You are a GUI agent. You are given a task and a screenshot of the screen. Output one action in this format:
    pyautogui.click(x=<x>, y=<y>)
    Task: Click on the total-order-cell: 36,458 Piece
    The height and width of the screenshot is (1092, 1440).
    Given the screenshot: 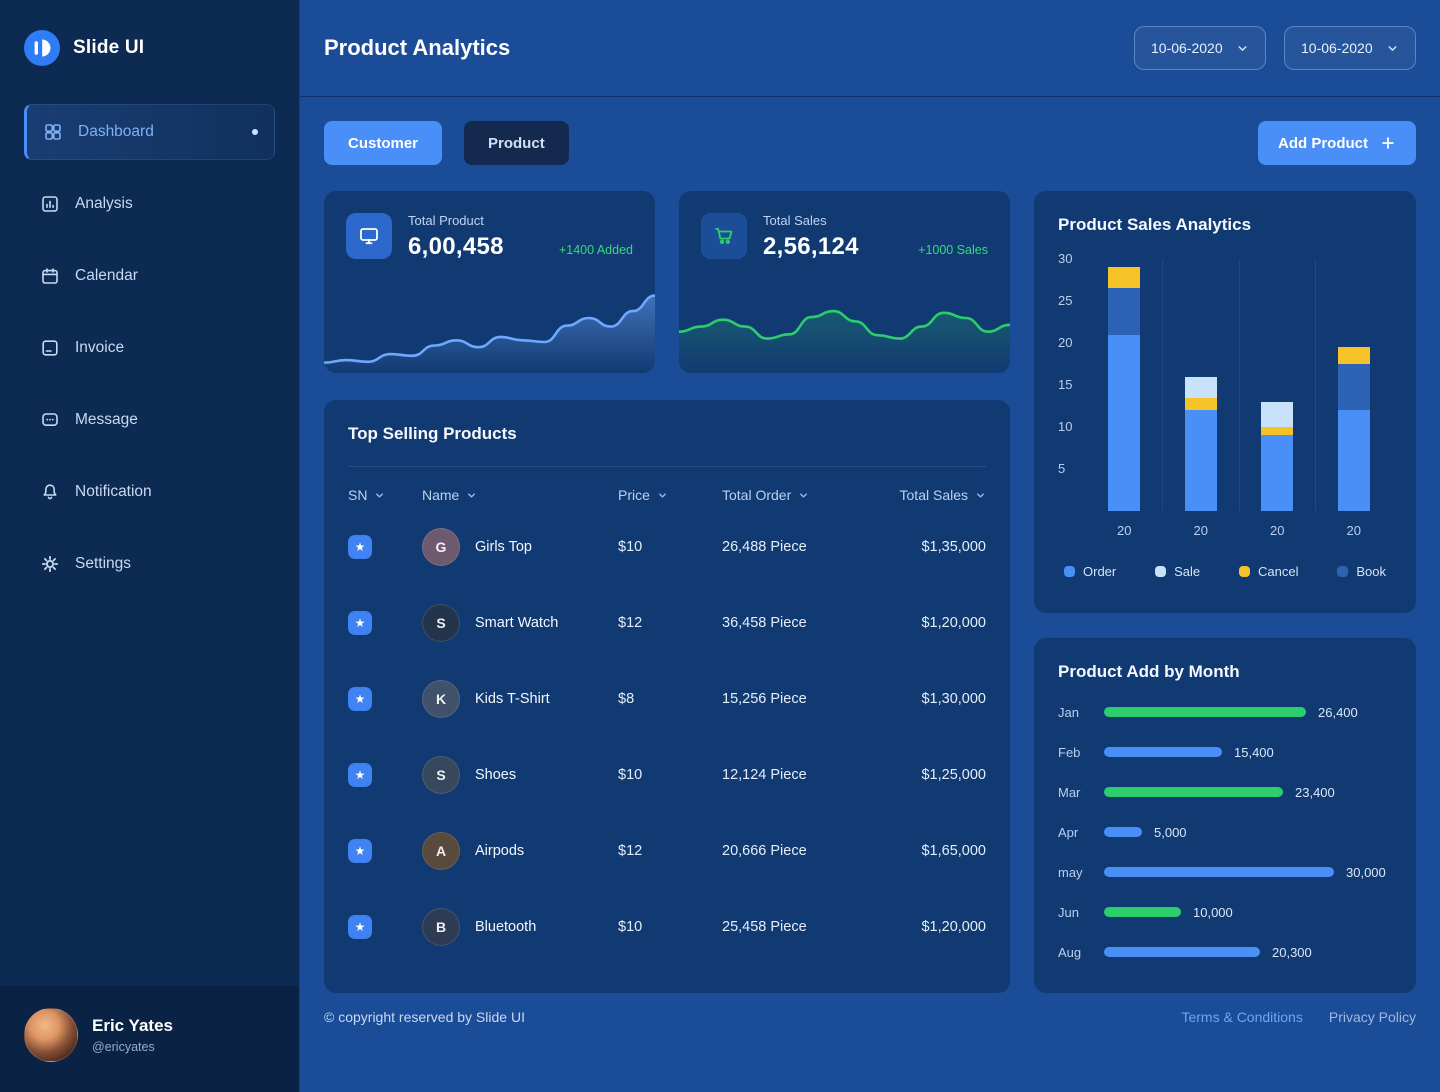 What is the action you would take?
    pyautogui.click(x=764, y=623)
    